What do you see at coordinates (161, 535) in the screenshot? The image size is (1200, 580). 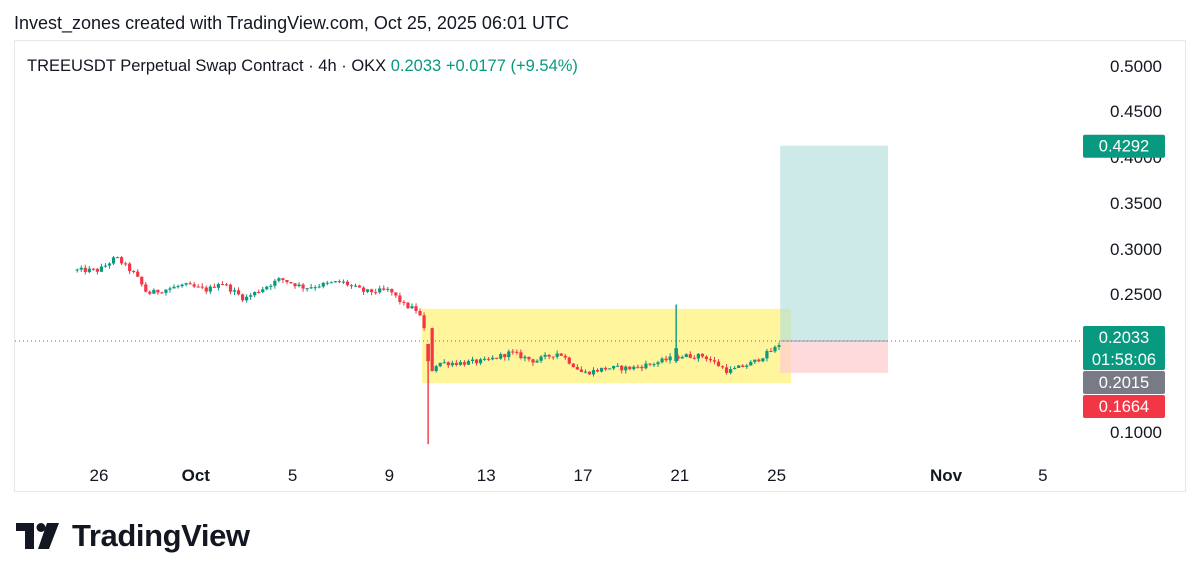 I see `tradingview-logo-text: TradingView` at bounding box center [161, 535].